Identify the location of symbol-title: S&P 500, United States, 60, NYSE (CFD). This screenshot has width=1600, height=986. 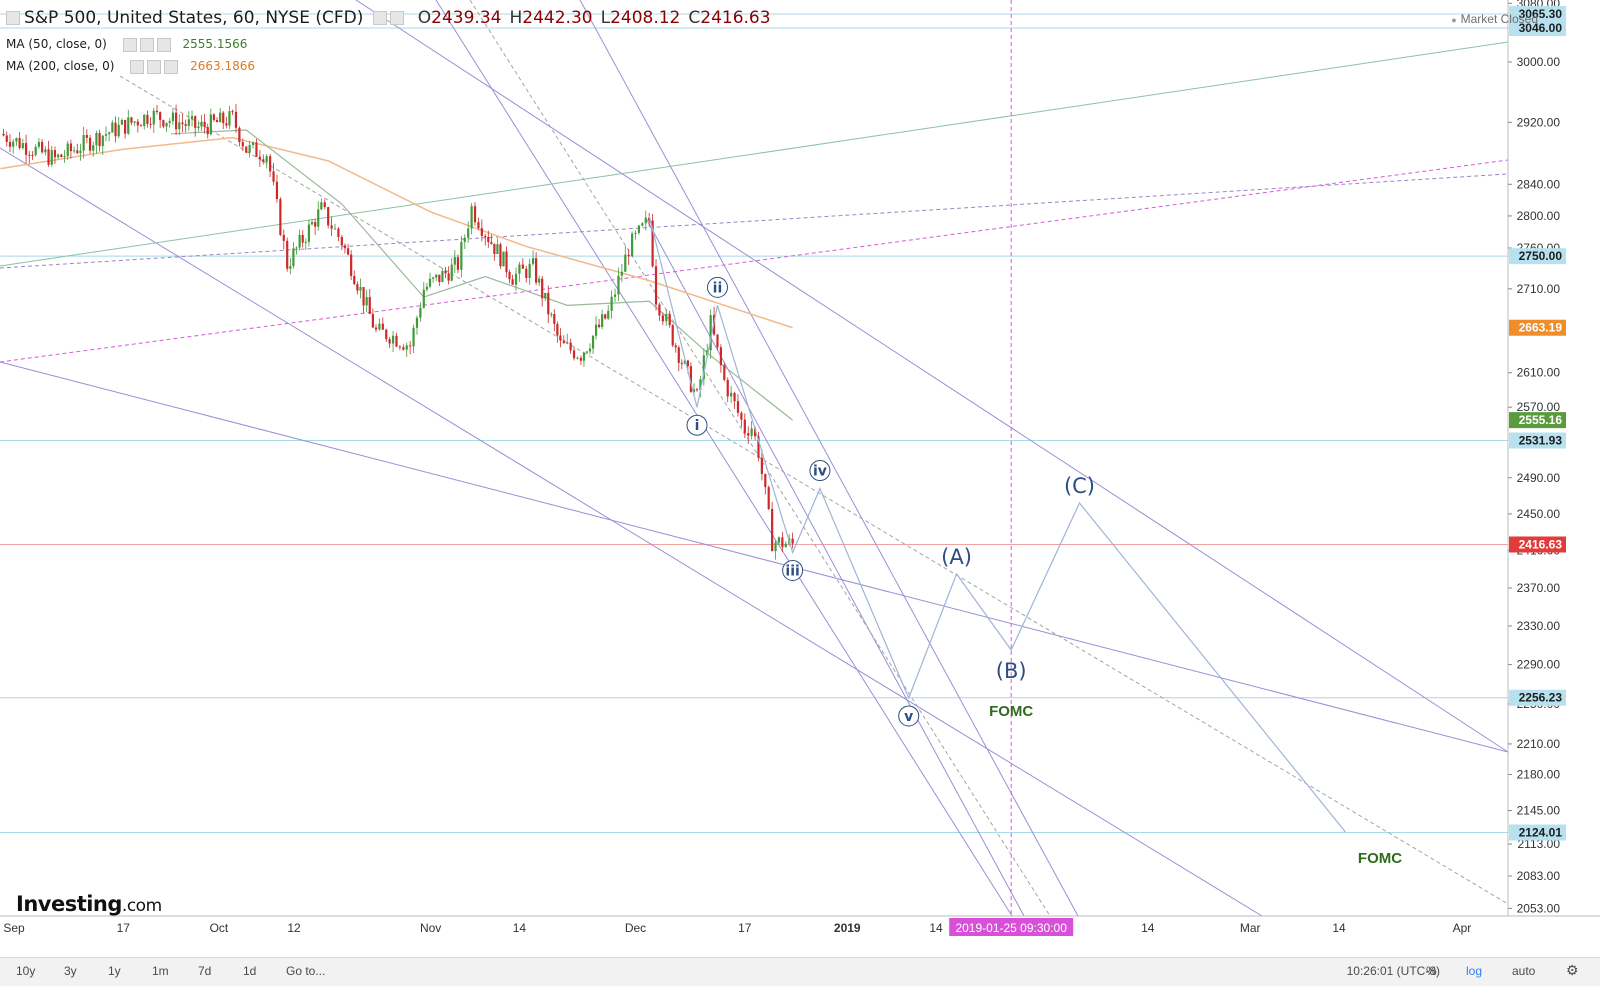
(194, 18).